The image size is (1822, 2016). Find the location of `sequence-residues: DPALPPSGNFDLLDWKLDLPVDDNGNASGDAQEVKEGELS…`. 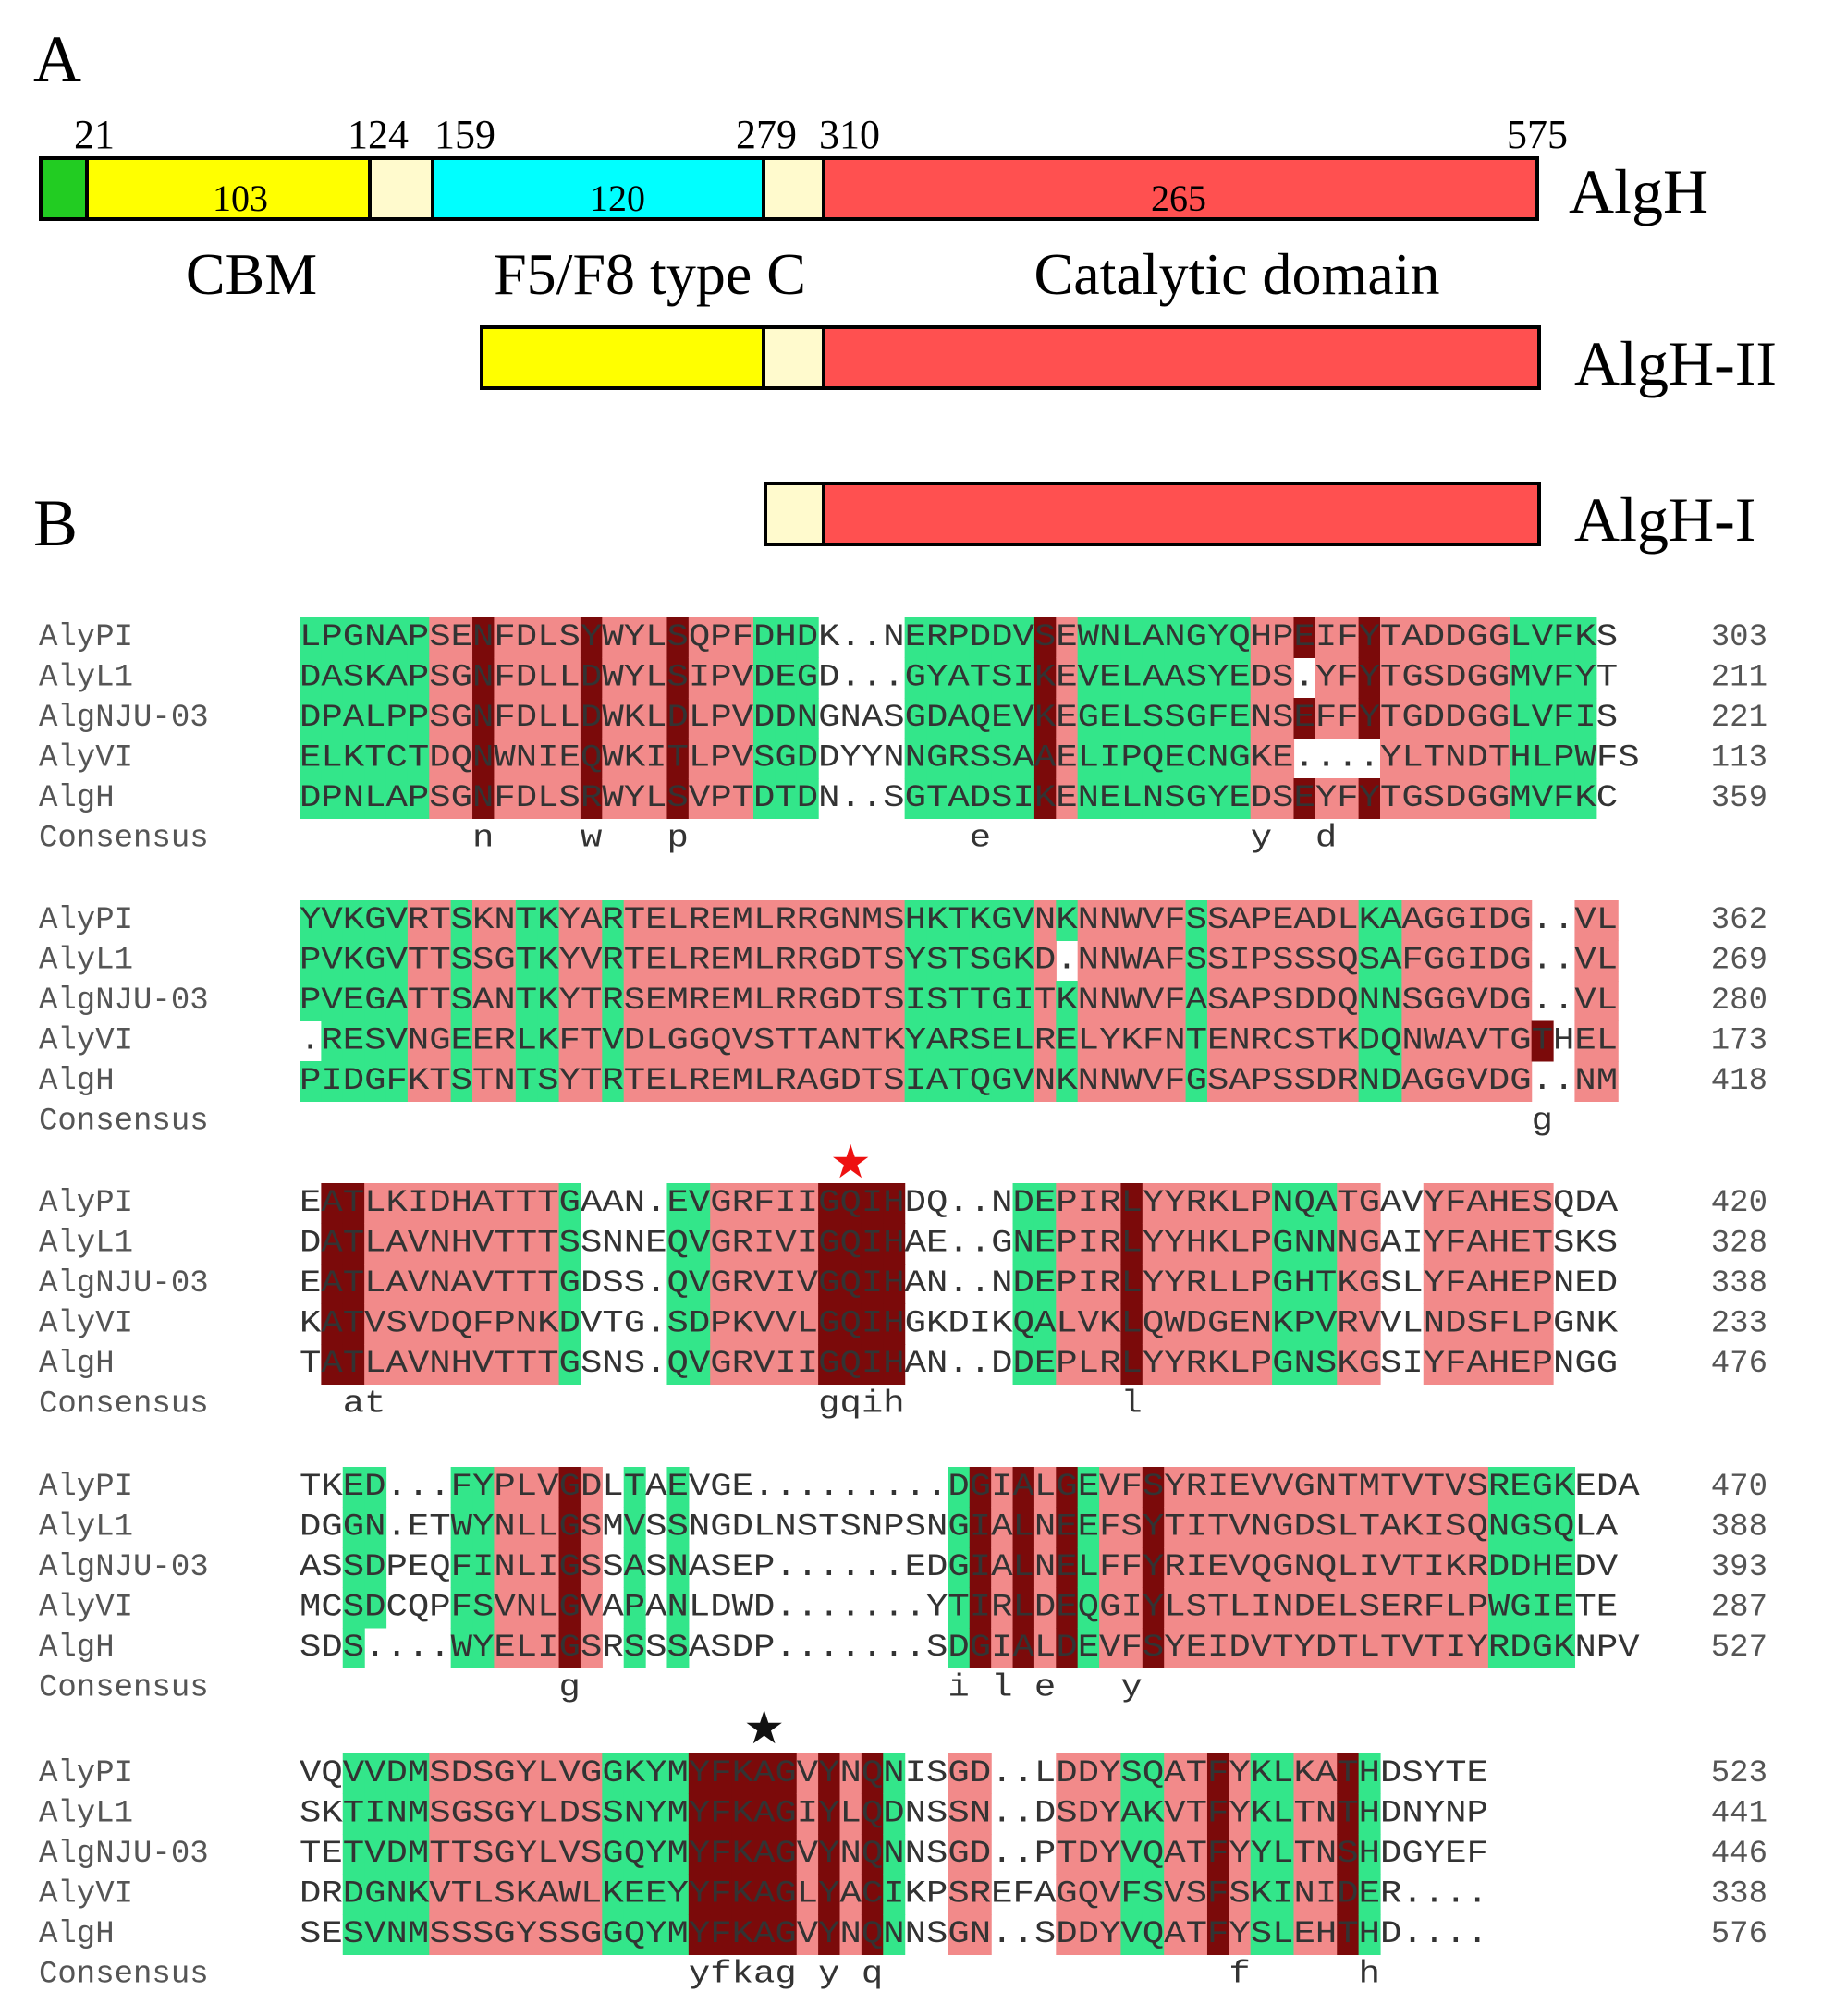

sequence-residues: DPALPPSGNFDLLDWKLDLPVDDNGNASGDAQEVKEGELS… is located at coordinates (959, 718).